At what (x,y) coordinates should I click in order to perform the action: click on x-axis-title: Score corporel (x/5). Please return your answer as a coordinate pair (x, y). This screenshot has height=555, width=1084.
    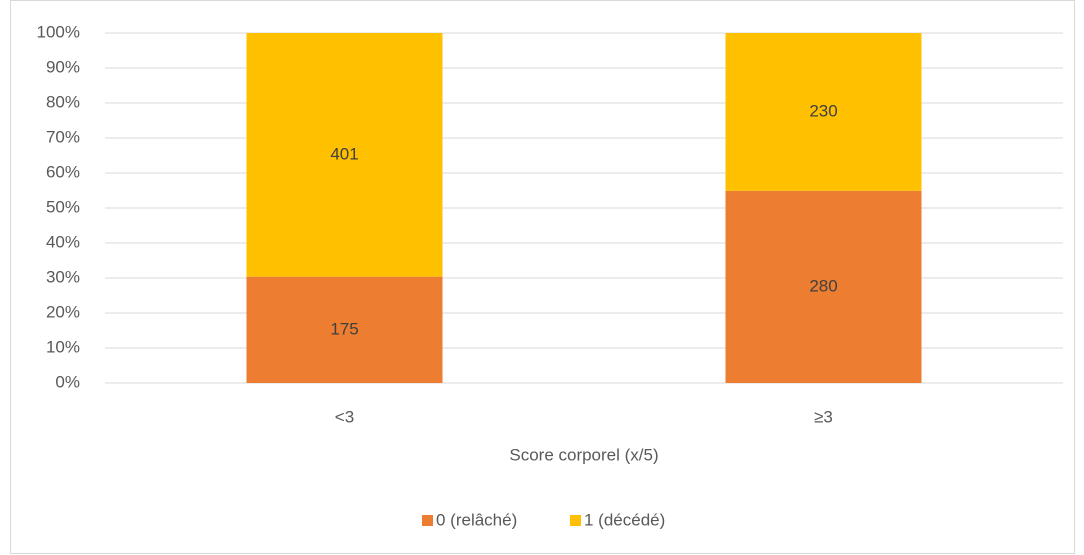
    Looking at the image, I should click on (583, 454).